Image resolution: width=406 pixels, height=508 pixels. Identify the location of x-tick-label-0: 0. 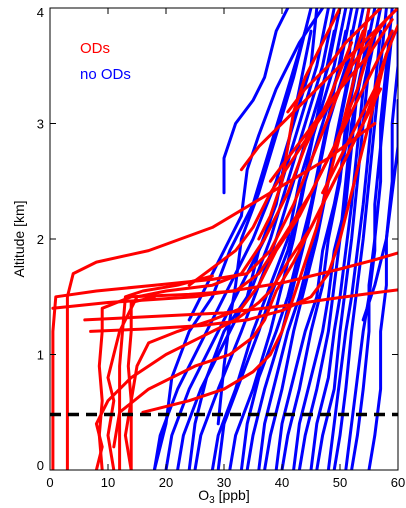
(49, 482).